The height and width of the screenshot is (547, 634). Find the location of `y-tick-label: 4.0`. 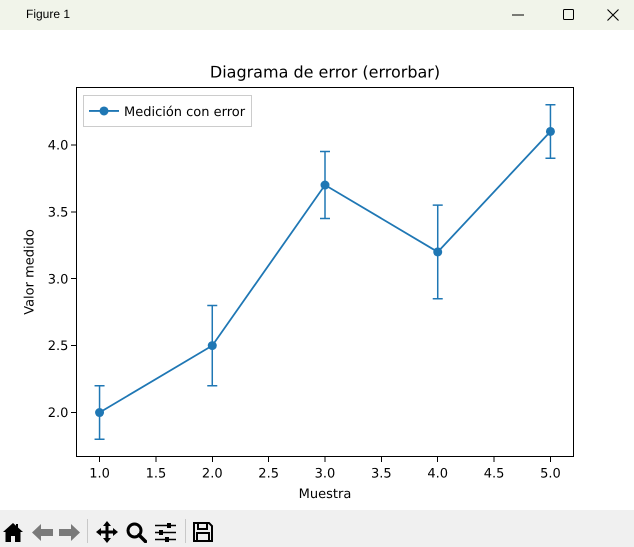

y-tick-label: 4.0 is located at coordinates (58, 146).